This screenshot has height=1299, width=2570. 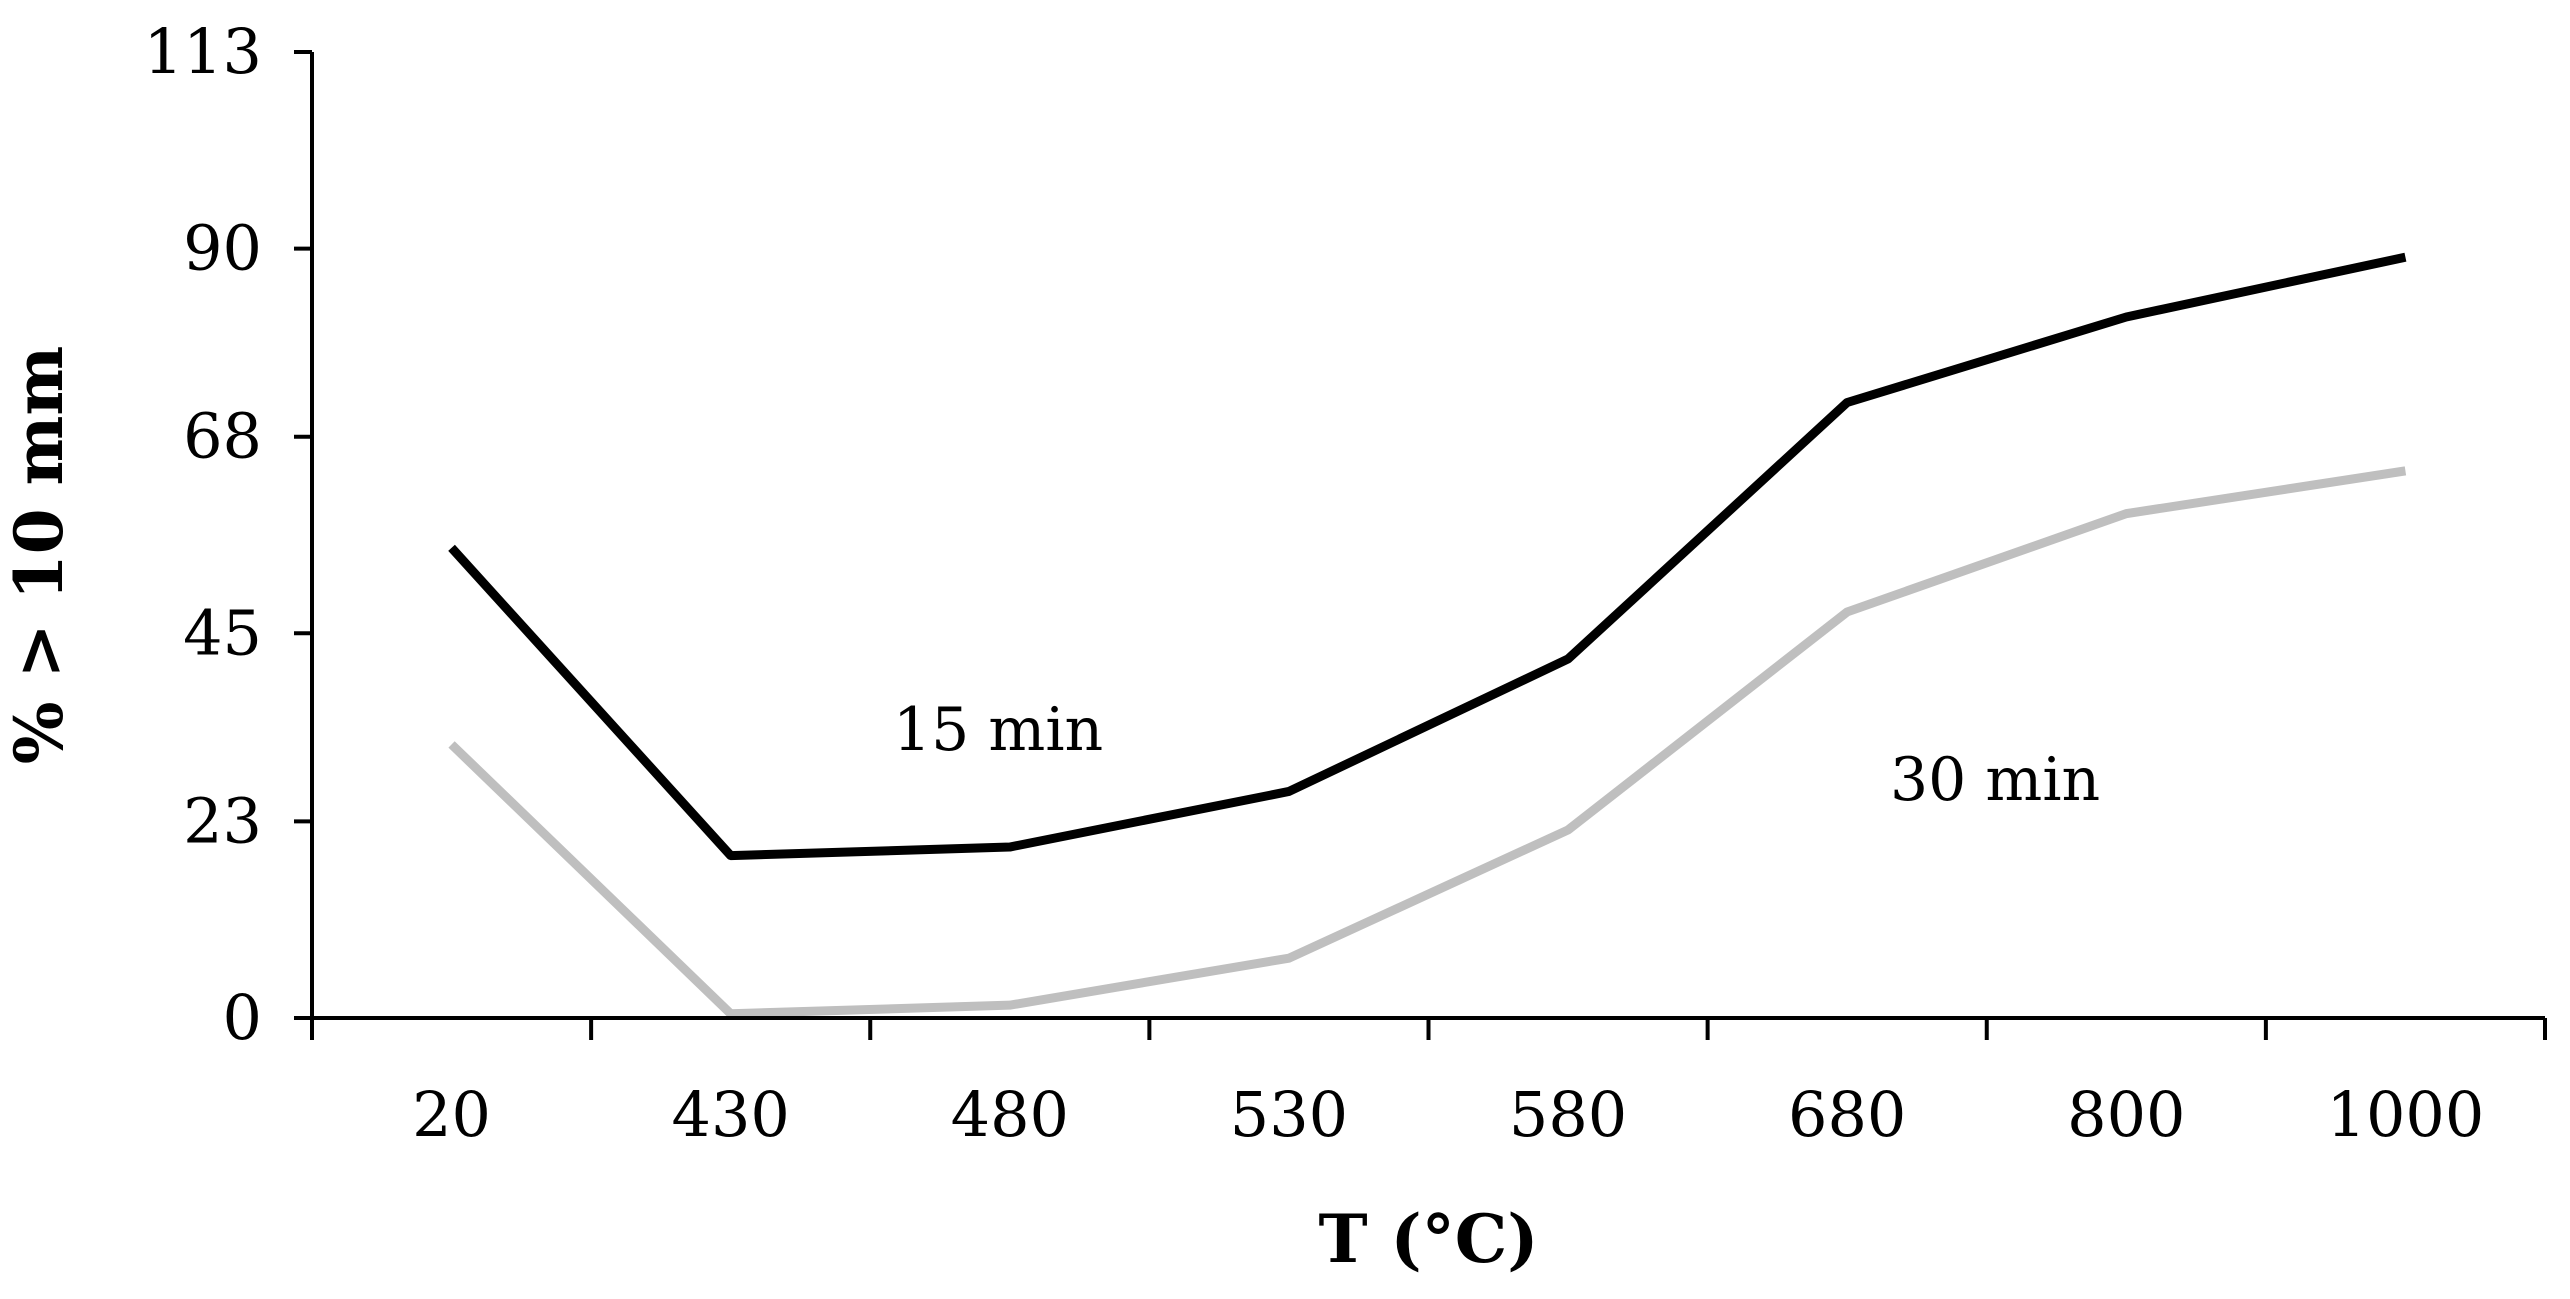 What do you see at coordinates (1847, 1114) in the screenshot?
I see `x-tick-label: 680` at bounding box center [1847, 1114].